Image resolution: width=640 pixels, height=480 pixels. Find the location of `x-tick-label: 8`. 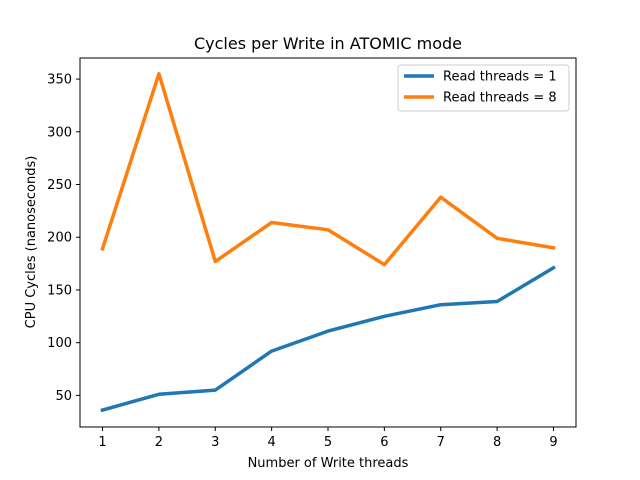

x-tick-label: 8 is located at coordinates (497, 442).